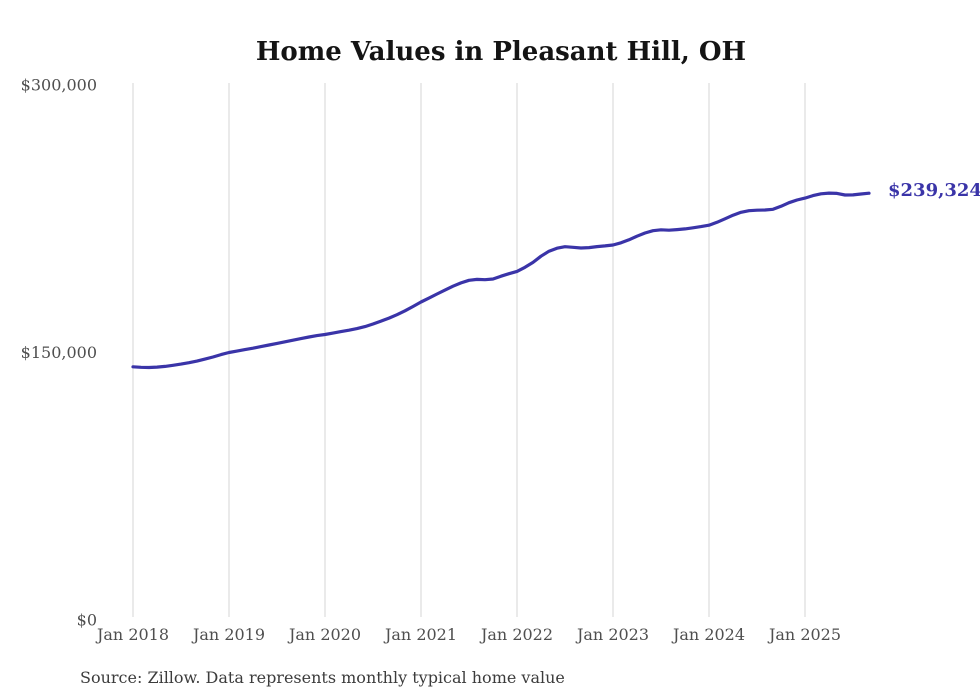  I want to click on y-axis-tick-label: $0, so click(87, 620).